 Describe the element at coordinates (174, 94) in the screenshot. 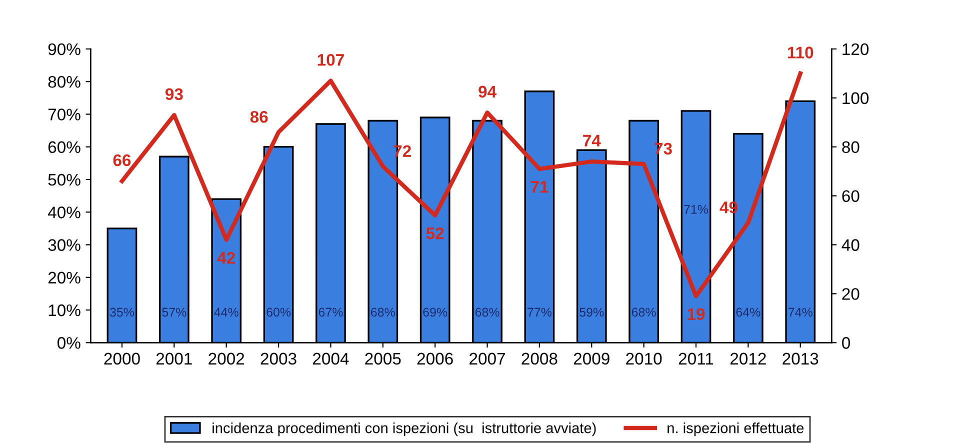

I see `data-label: 93` at that location.